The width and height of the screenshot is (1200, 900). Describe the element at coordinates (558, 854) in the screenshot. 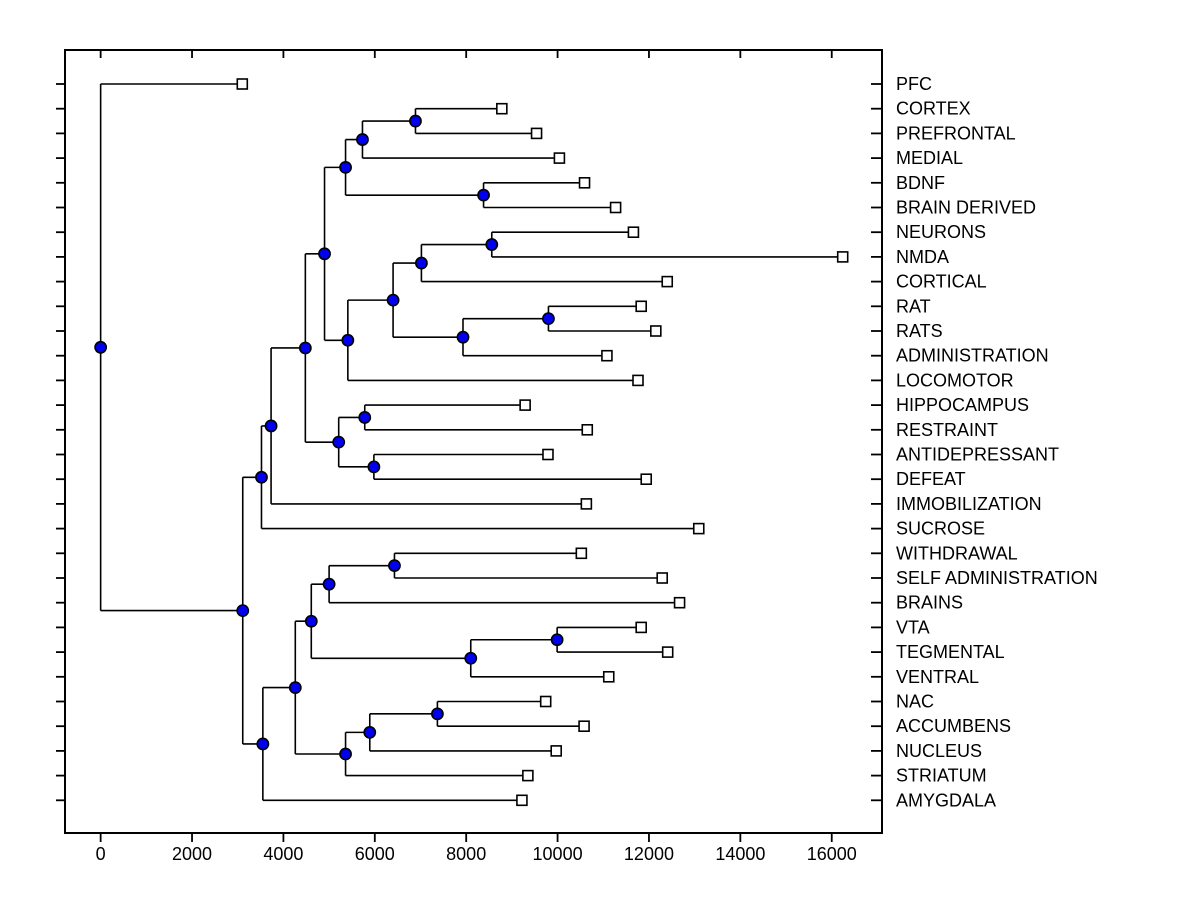

I see `x-tick-label: 10000` at that location.